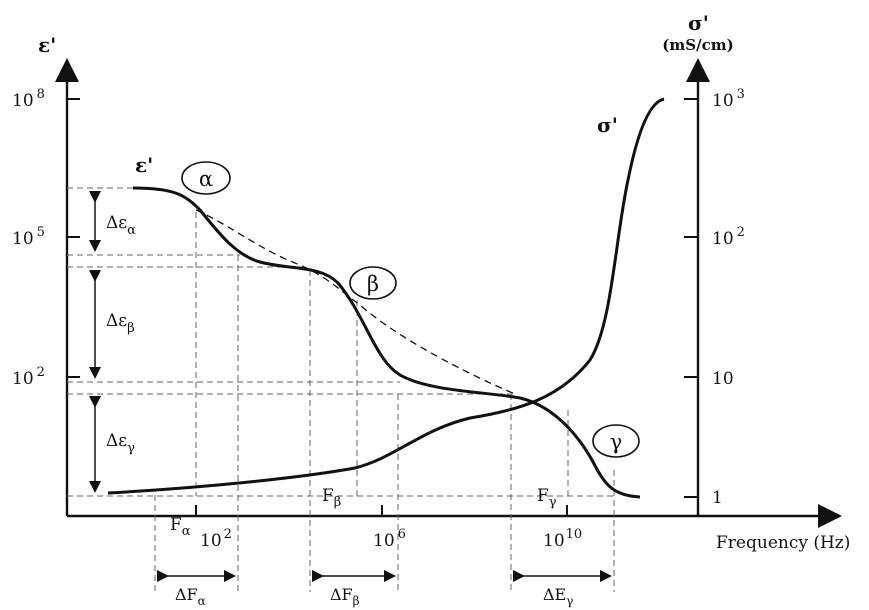  What do you see at coordinates (728, 99) in the screenshot?
I see `right-tick-label-1: 10 3` at bounding box center [728, 99].